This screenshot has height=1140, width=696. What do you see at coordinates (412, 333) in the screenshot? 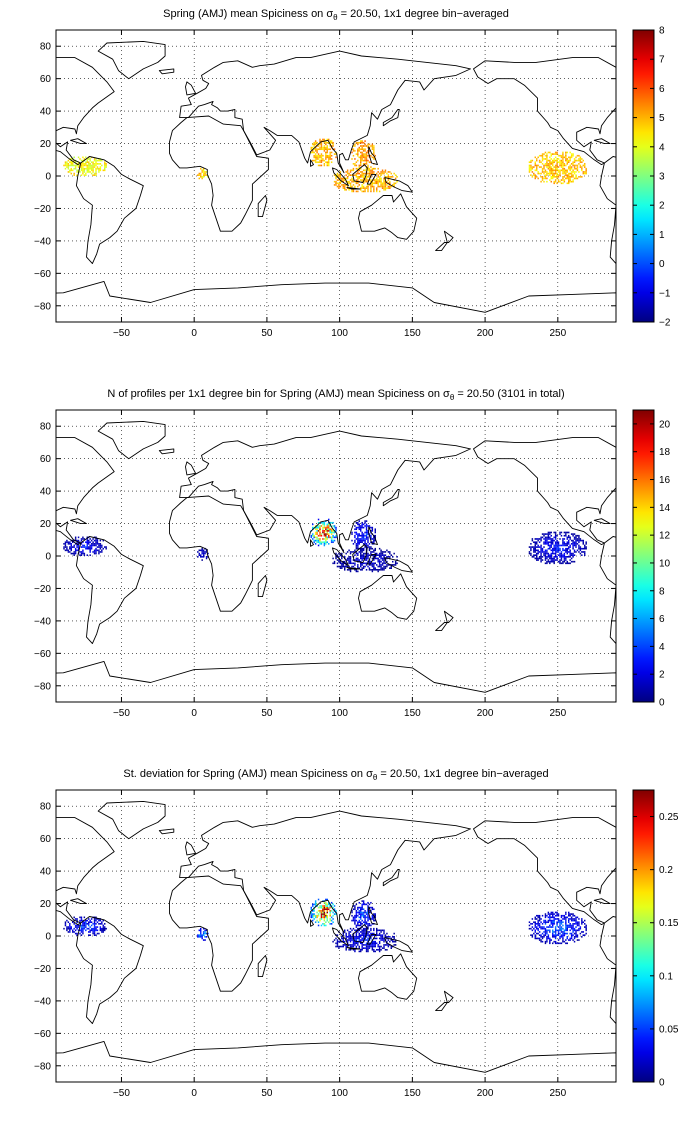
I see `x-tick-label: 150` at bounding box center [412, 333].